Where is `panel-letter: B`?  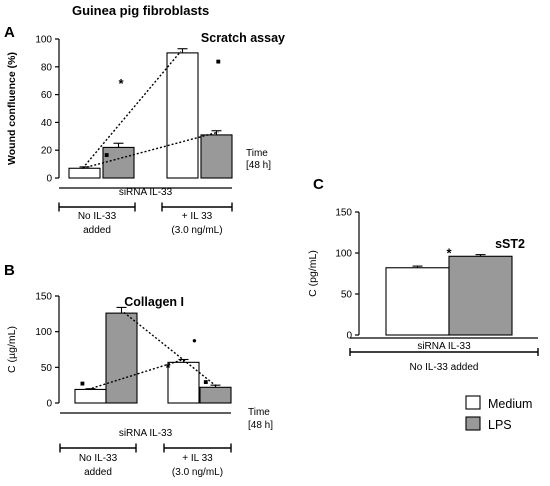
panel-letter: B is located at coordinates (9, 270).